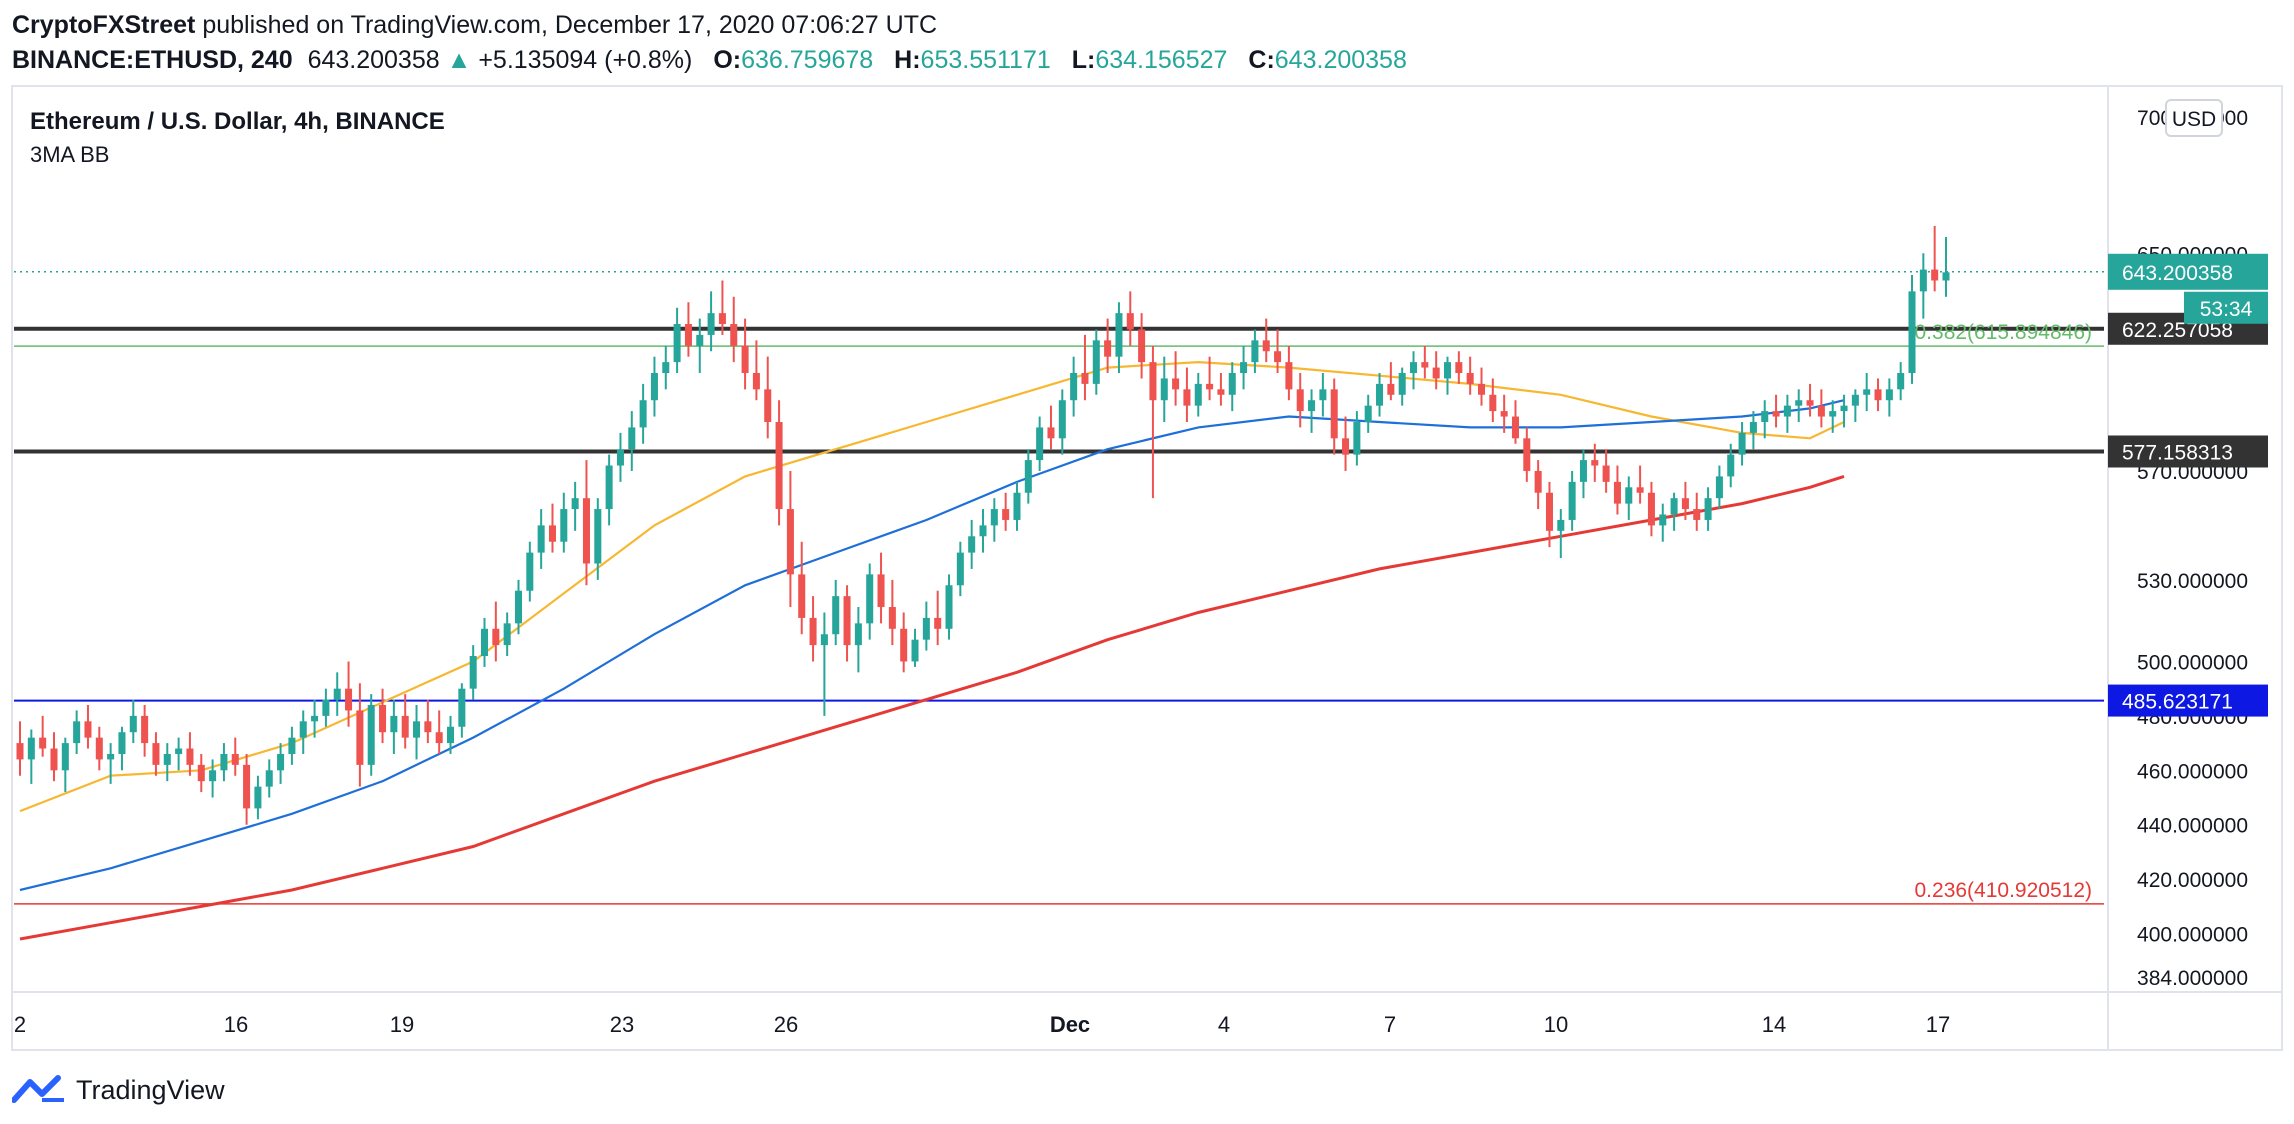  I want to click on support-blue-price-tag, so click(2188, 700).